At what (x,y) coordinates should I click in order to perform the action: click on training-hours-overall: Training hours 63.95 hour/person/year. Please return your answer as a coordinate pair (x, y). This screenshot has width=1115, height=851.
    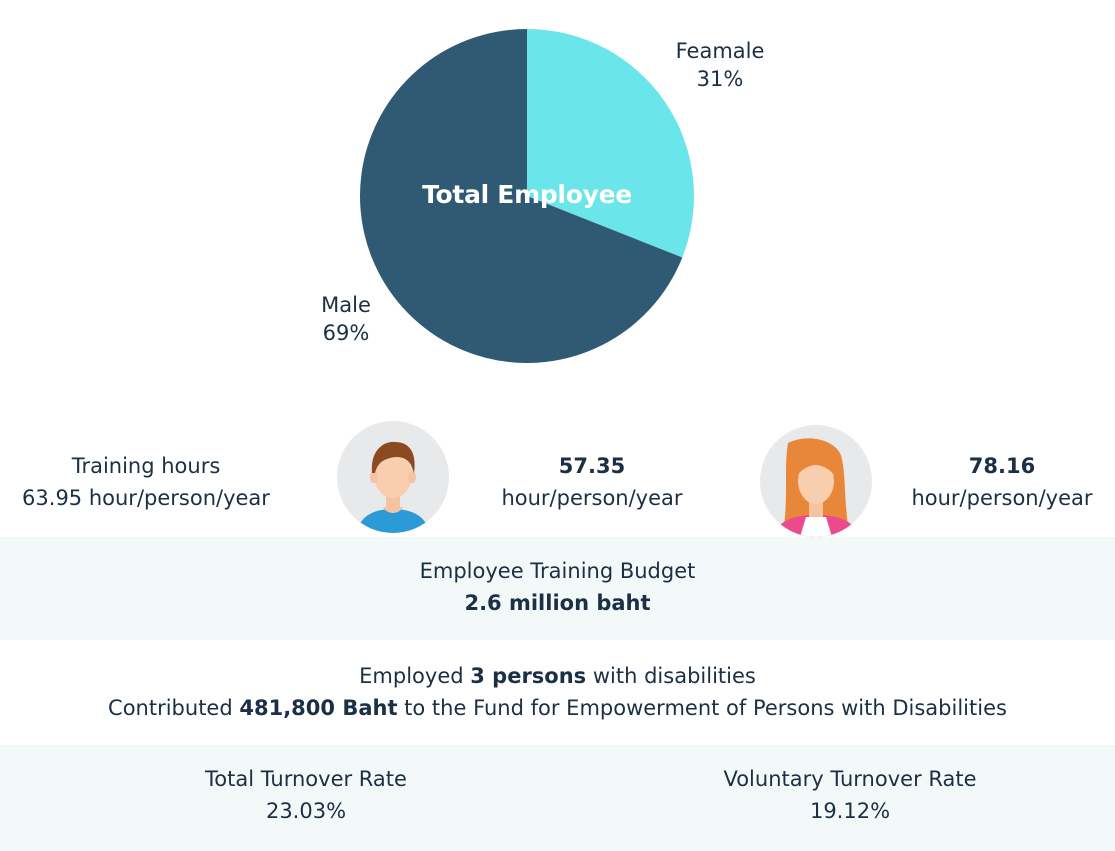
    Looking at the image, I should click on (146, 482).